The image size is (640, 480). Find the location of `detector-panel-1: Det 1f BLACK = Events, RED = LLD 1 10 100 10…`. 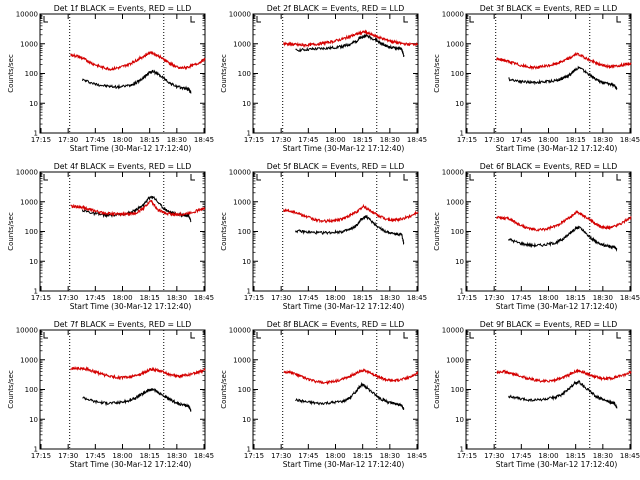

detector-panel-1: Det 1f BLACK = Events, RED = LLD 1 10 100 10… is located at coordinates (110, 78).